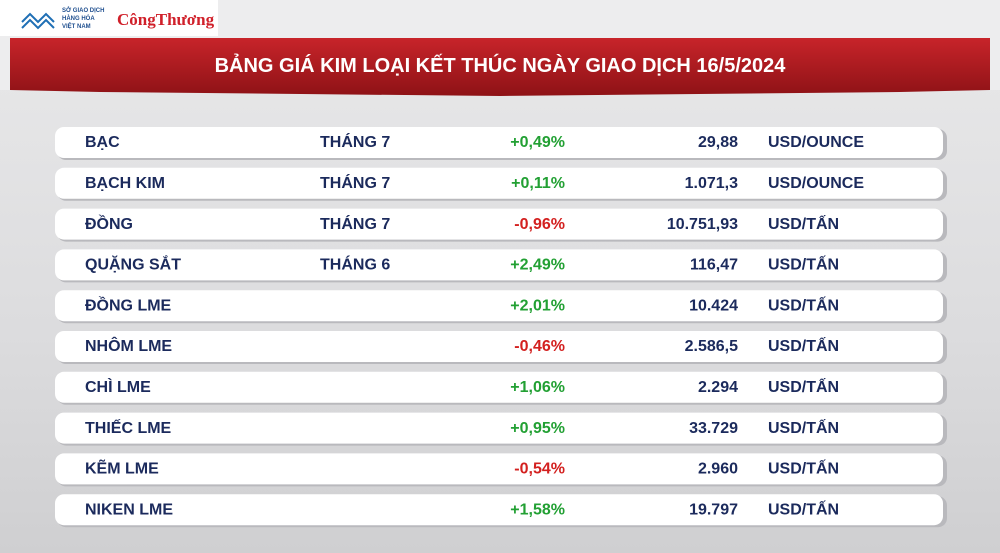 This screenshot has width=1000, height=553. What do you see at coordinates (83, 10) in the screenshot?
I see `org-line: SỞ GIAO DỊCH` at bounding box center [83, 10].